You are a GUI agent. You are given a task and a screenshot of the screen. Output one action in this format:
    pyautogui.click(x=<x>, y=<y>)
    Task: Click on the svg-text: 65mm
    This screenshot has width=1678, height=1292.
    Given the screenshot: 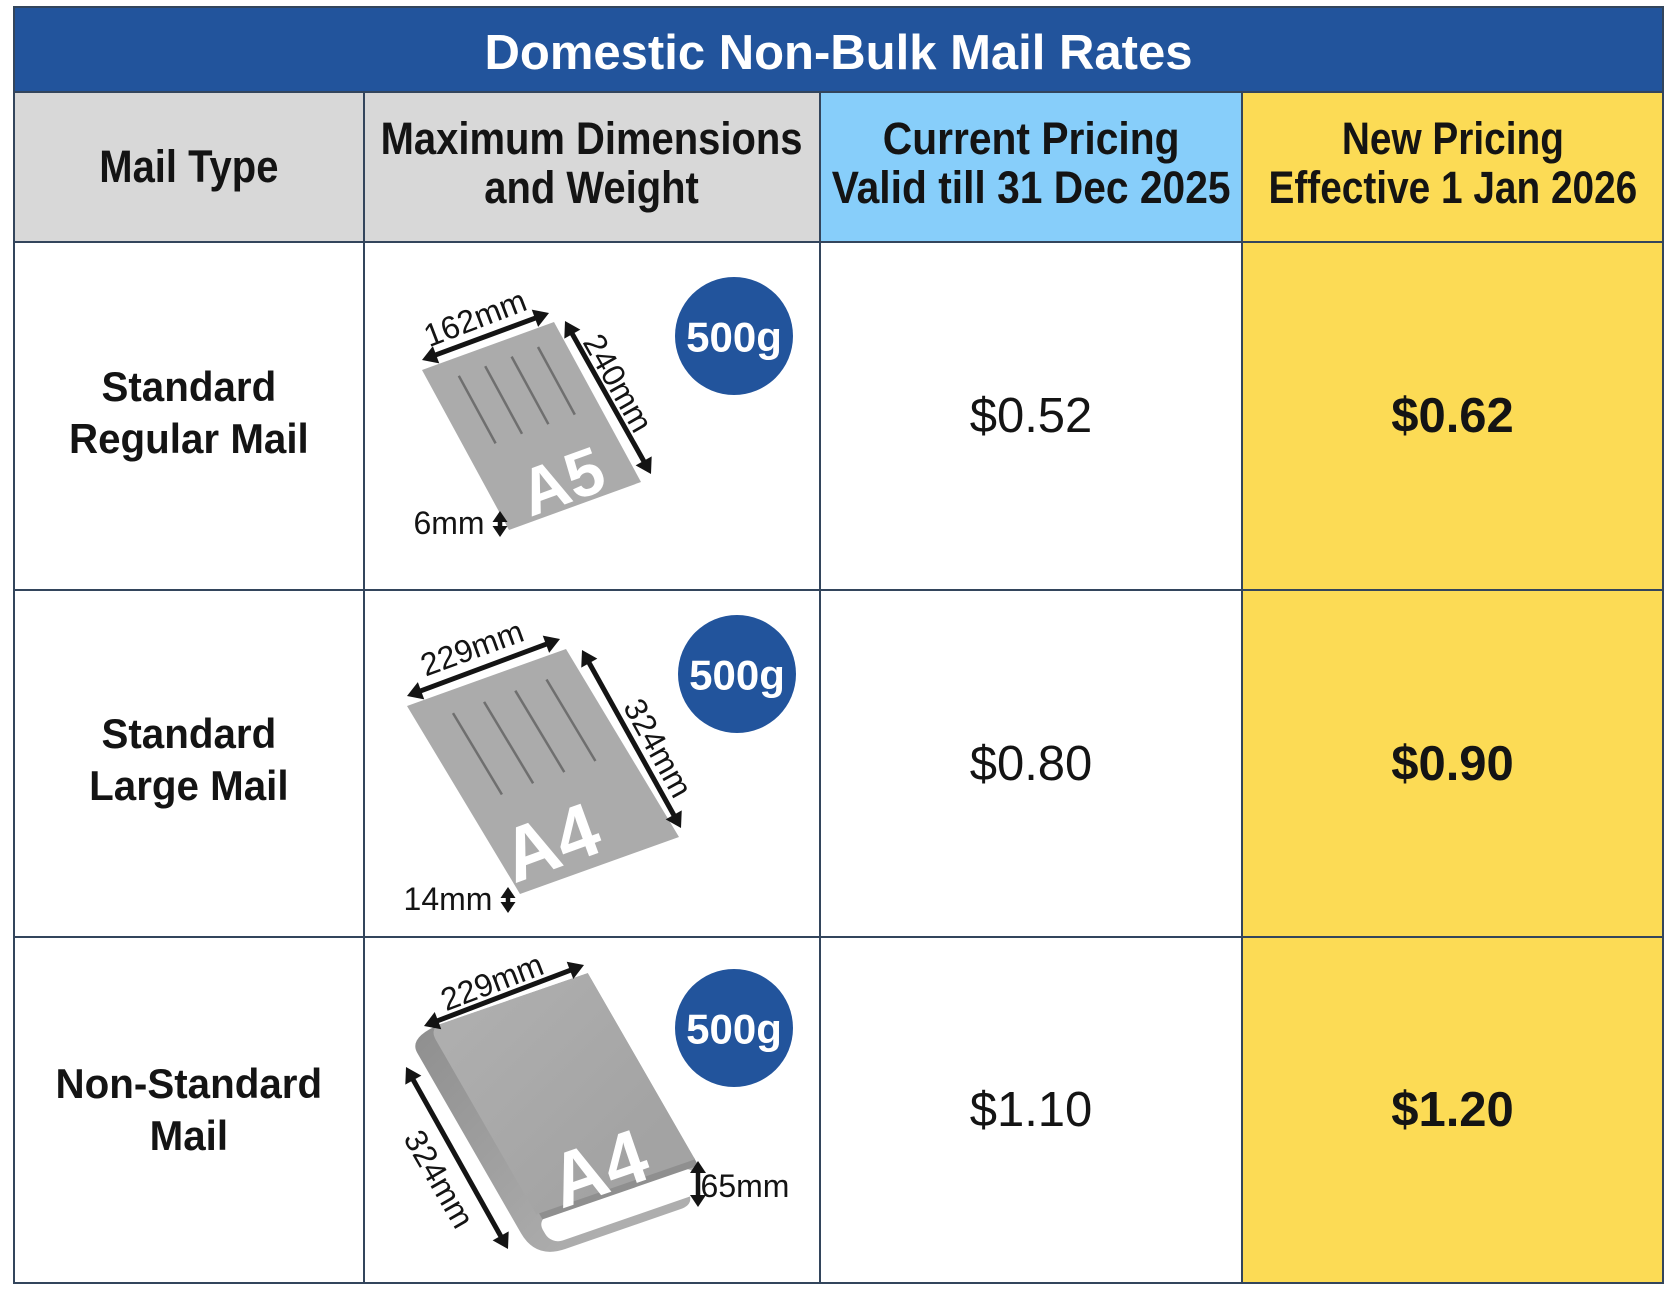 What is the action you would take?
    pyautogui.click(x=745, y=1186)
    